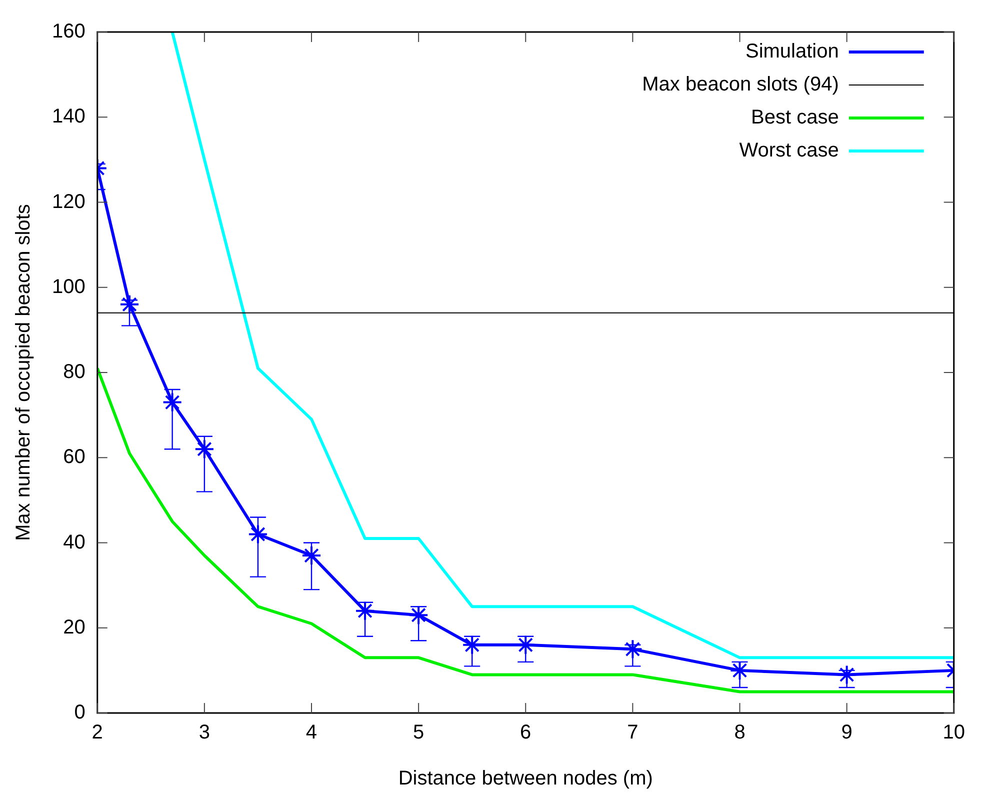  Describe the element at coordinates (953, 733) in the screenshot. I see `x-tick-label: 10` at that location.